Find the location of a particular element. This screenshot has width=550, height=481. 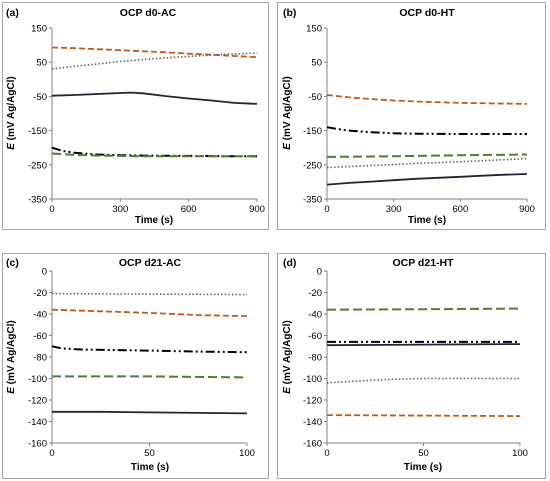

panel-b-series-dash-green is located at coordinates (427, 155).